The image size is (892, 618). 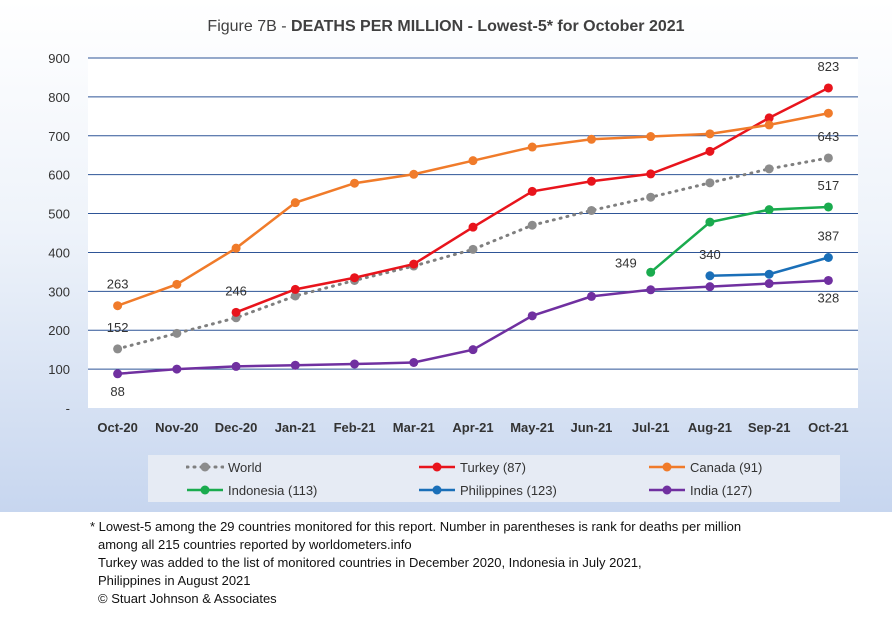 I want to click on y-tick-label: -, so click(x=68, y=408).